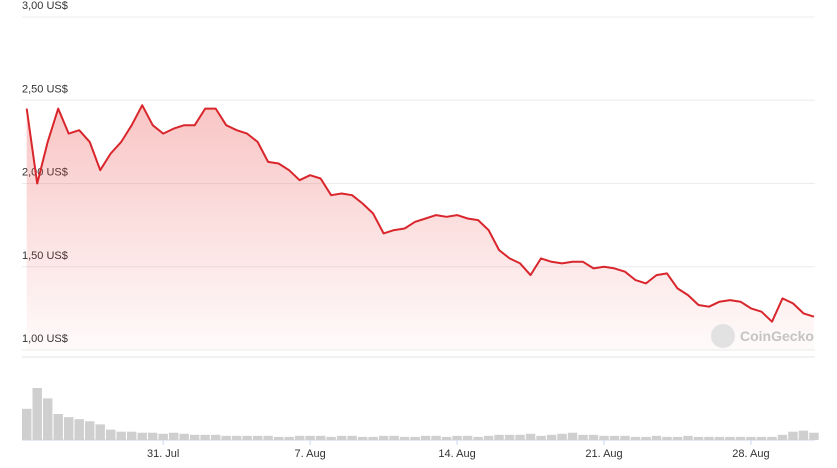  I want to click on watermark: CoinGecko, so click(762, 336).